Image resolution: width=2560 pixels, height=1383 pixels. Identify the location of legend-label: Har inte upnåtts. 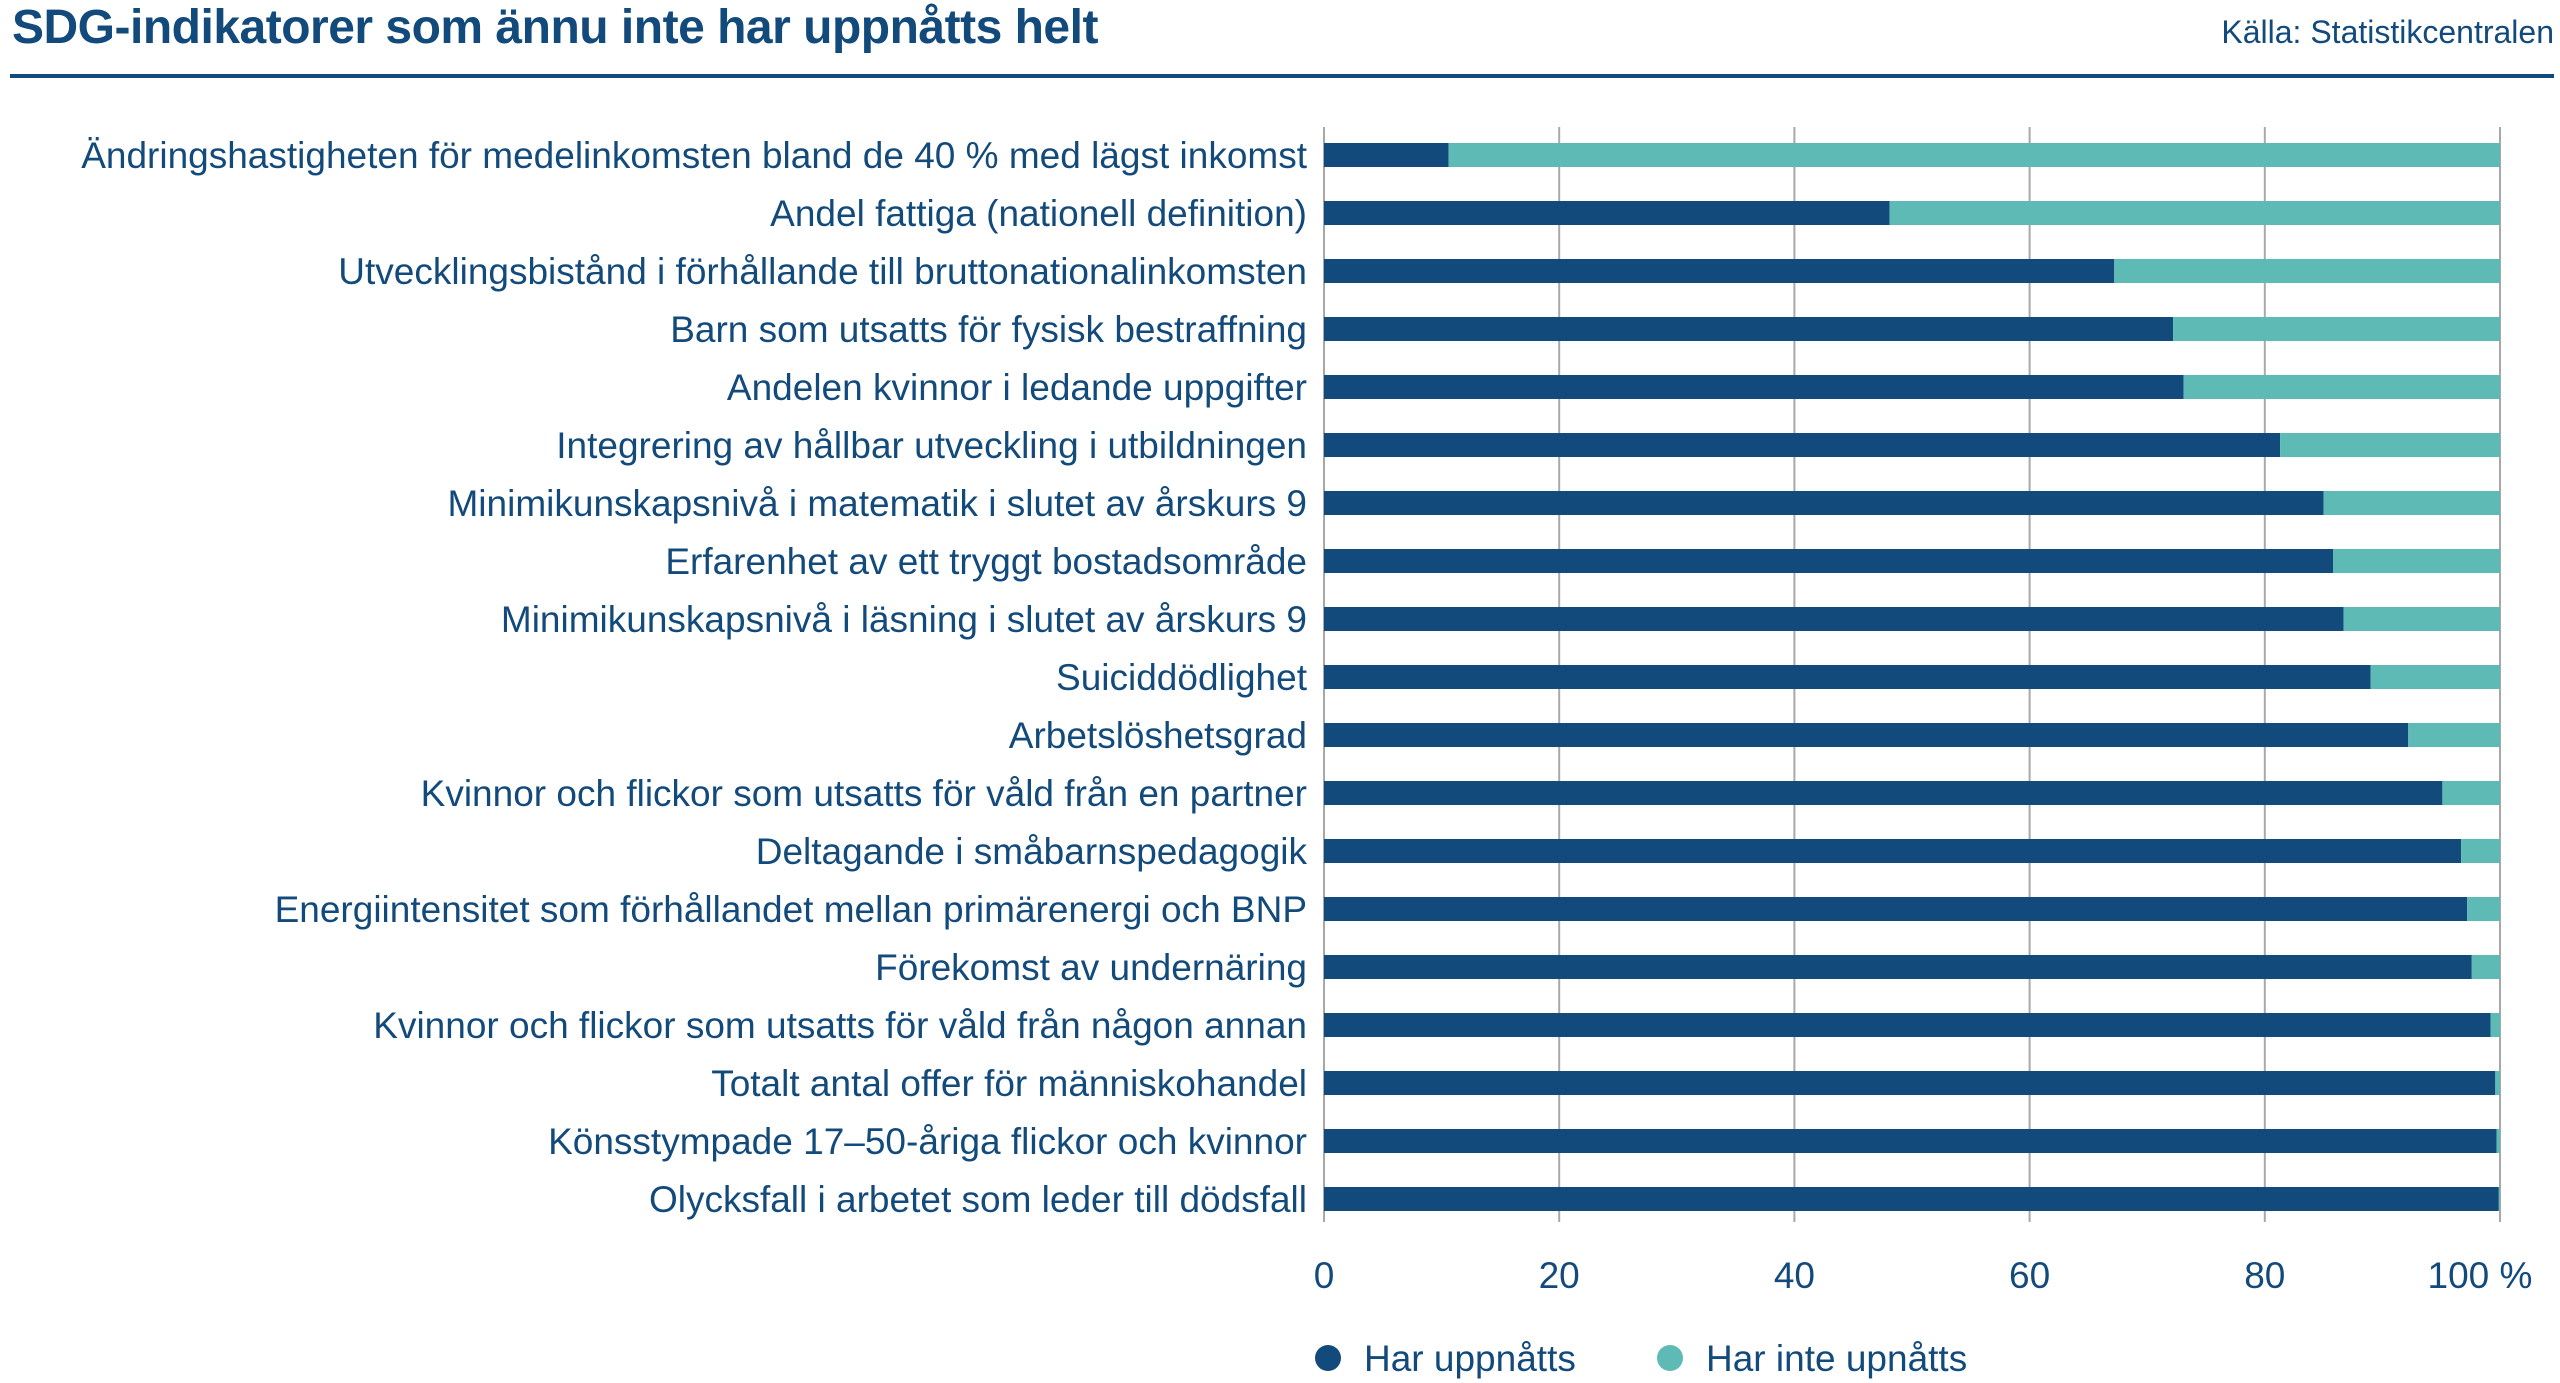
(1836, 1358).